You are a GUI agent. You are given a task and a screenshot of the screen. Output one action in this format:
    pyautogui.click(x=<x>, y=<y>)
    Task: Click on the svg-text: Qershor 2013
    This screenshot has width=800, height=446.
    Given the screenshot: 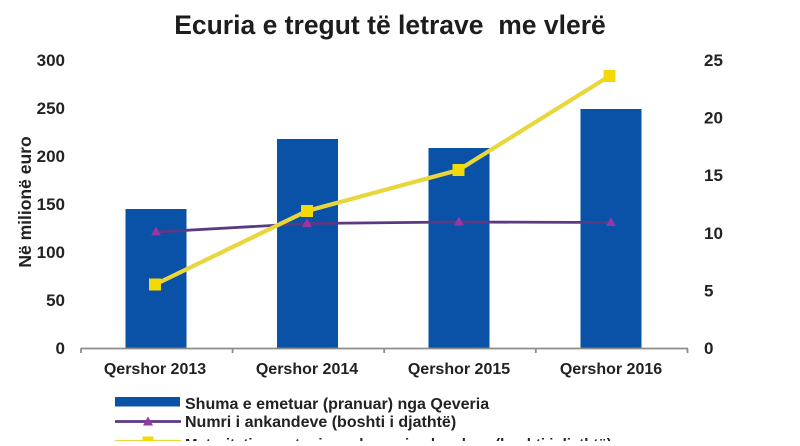 What is the action you would take?
    pyautogui.click(x=155, y=369)
    